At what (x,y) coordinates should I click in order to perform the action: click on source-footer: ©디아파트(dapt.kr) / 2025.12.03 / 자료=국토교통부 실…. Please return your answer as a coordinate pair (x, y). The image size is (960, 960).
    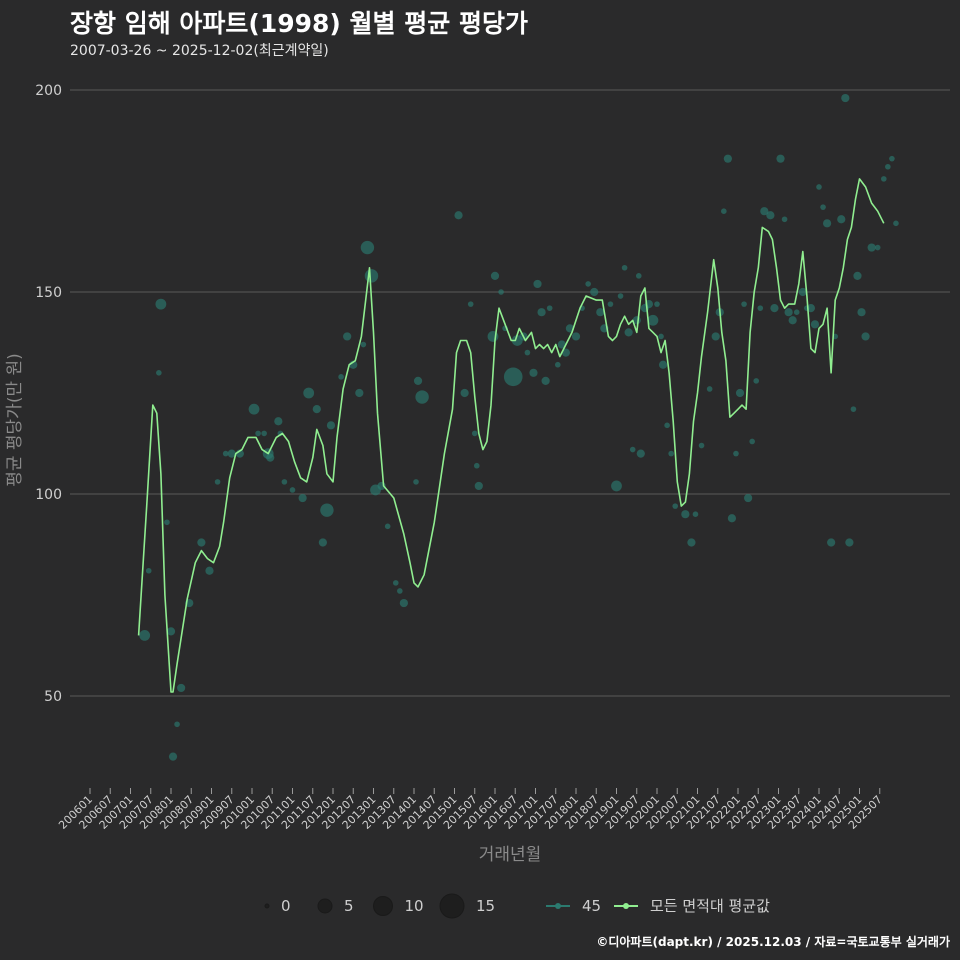
    Looking at the image, I should click on (773, 942).